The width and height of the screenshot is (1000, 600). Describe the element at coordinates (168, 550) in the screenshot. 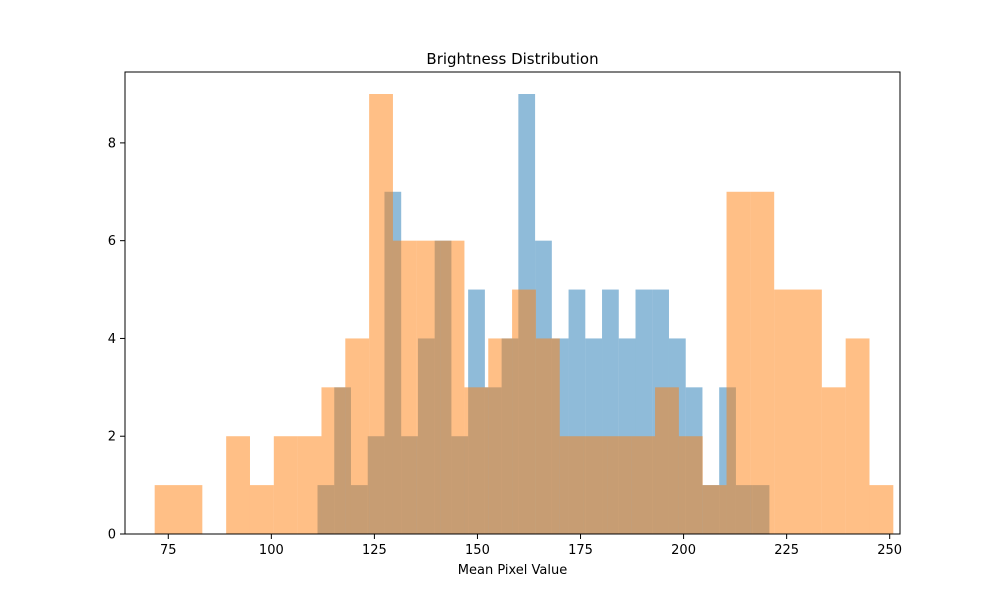

I see `x-tick-label: 75` at that location.